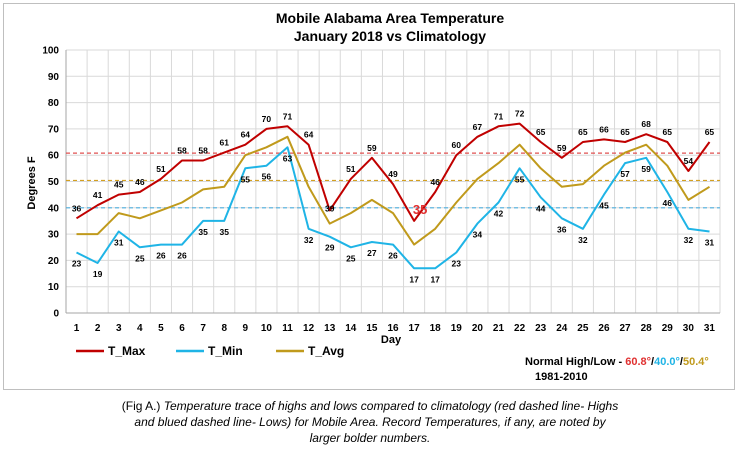 The width and height of the screenshot is (740, 452). Describe the element at coordinates (119, 185) in the screenshot. I see `tmax-data-label: 45` at that location.